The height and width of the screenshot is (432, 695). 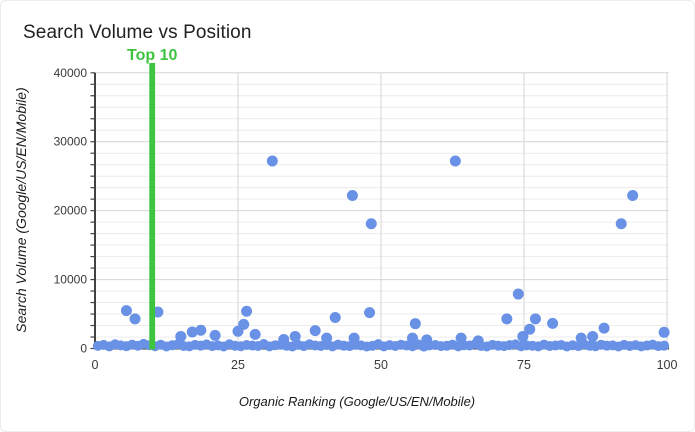 I want to click on y-tick-label: 10000, so click(x=71, y=280).